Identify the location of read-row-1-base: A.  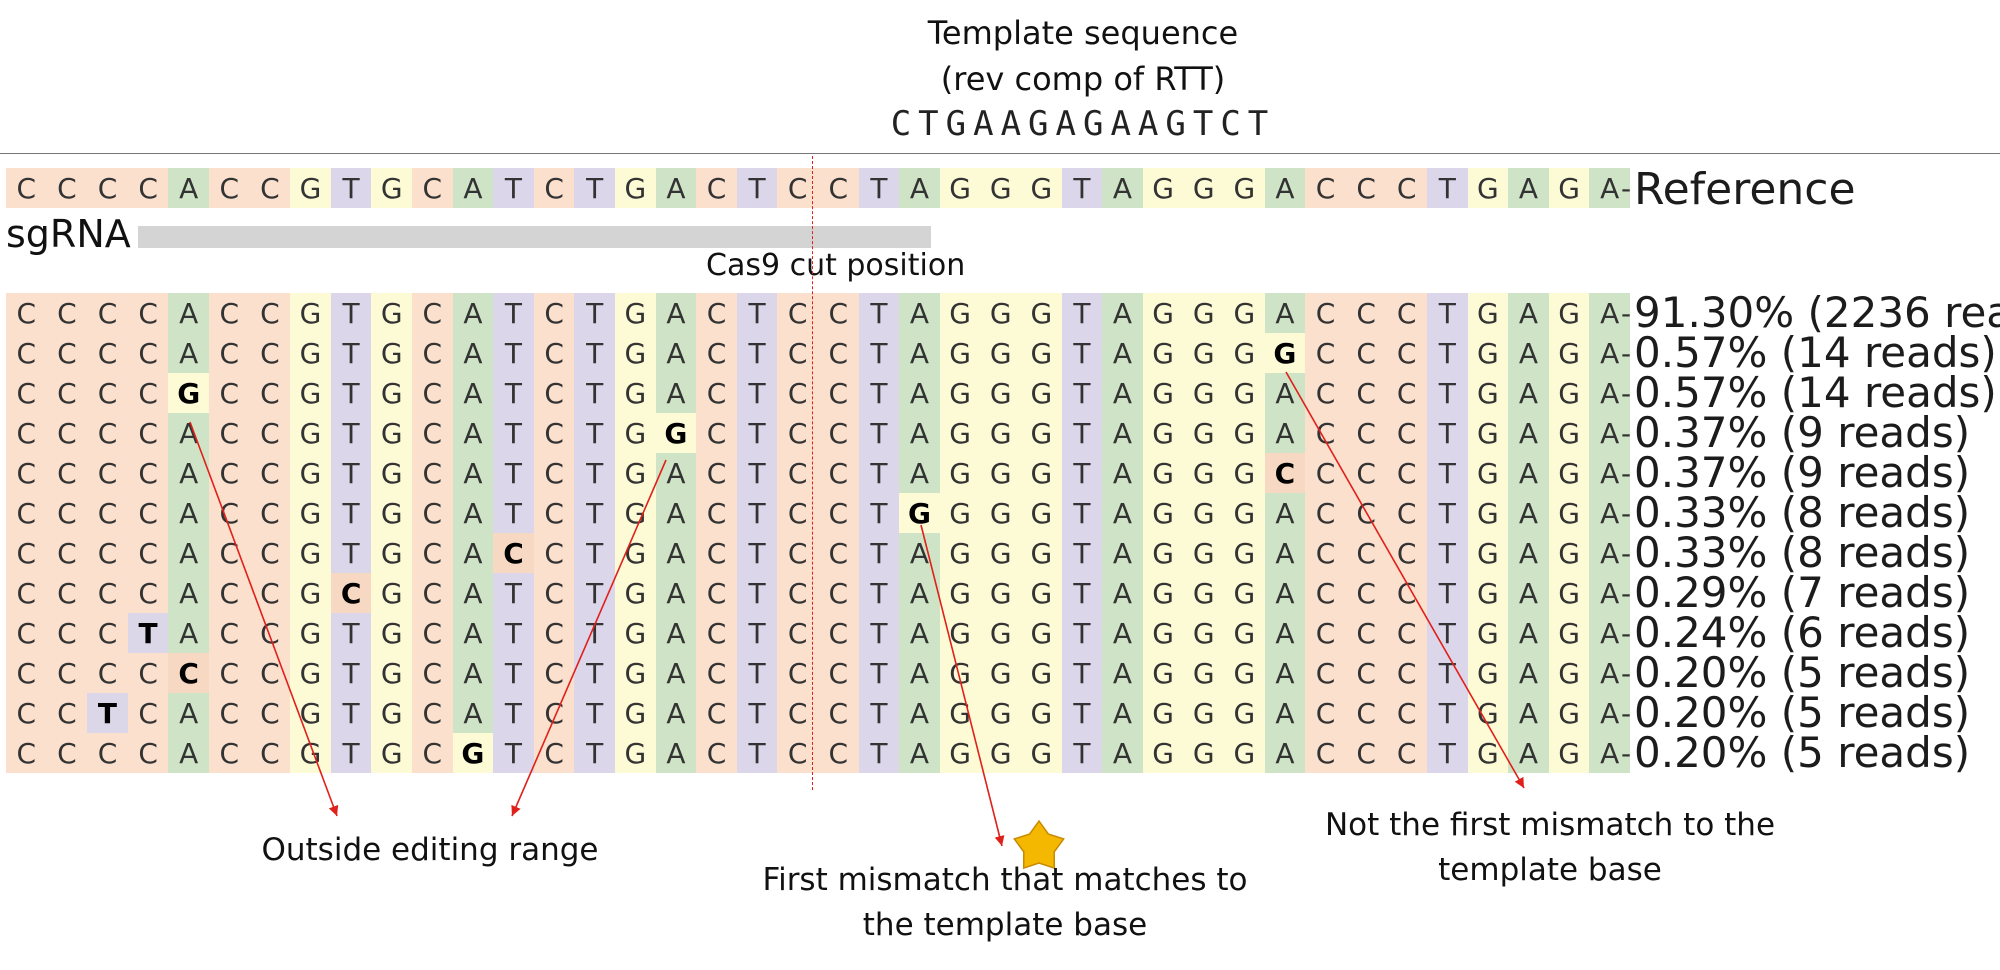
(1122, 313).